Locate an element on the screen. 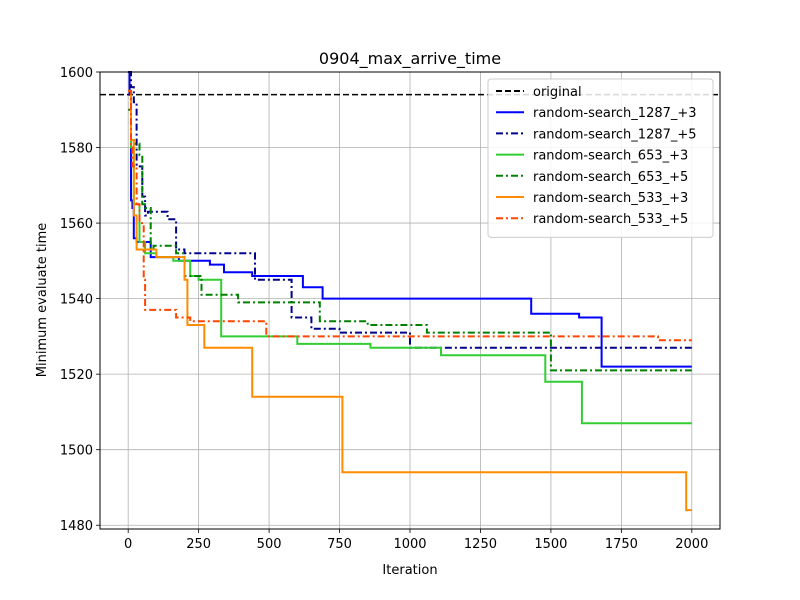 The width and height of the screenshot is (800, 600). legend-label: random-search_1287_+5 is located at coordinates (615, 134).